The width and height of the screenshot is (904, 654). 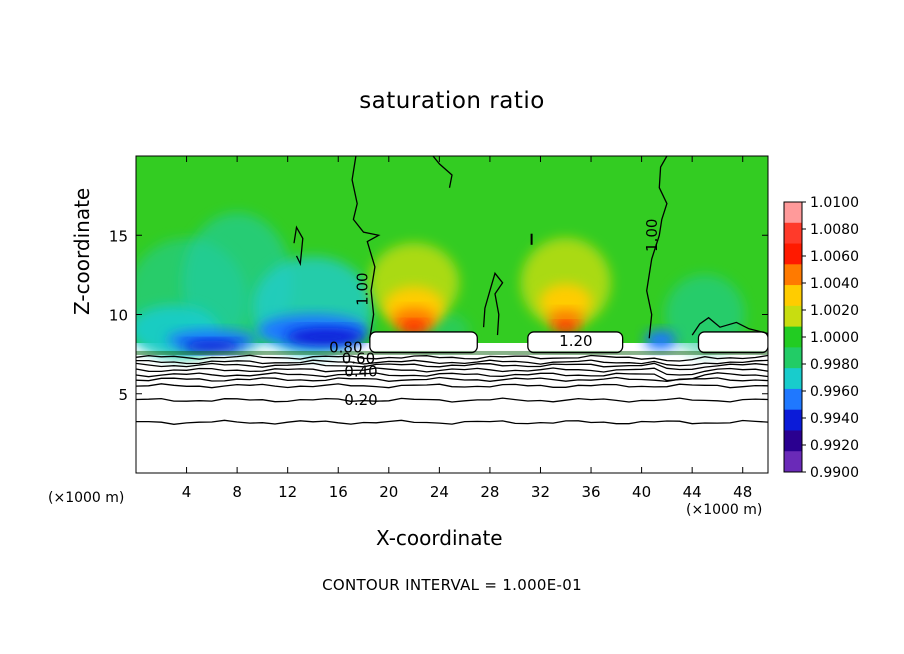 I want to click on y-tick-label: 10, so click(x=118, y=316).